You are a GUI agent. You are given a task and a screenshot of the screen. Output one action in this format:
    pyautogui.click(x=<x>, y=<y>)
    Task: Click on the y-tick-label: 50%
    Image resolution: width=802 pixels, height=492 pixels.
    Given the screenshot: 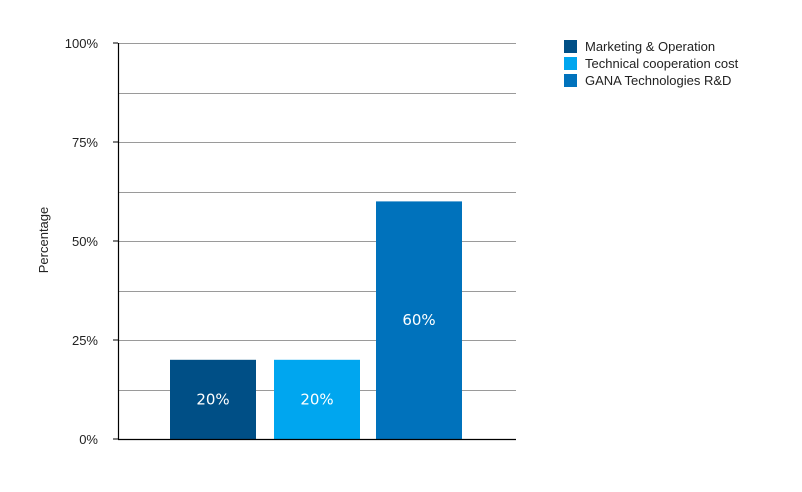 What is the action you would take?
    pyautogui.click(x=85, y=241)
    